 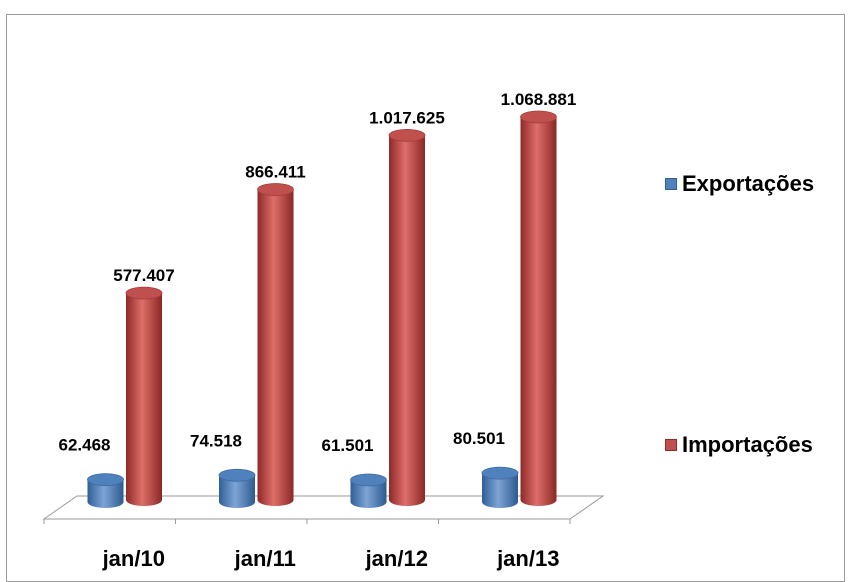 I want to click on legend-label-importacoes: Importações, so click(x=747, y=444).